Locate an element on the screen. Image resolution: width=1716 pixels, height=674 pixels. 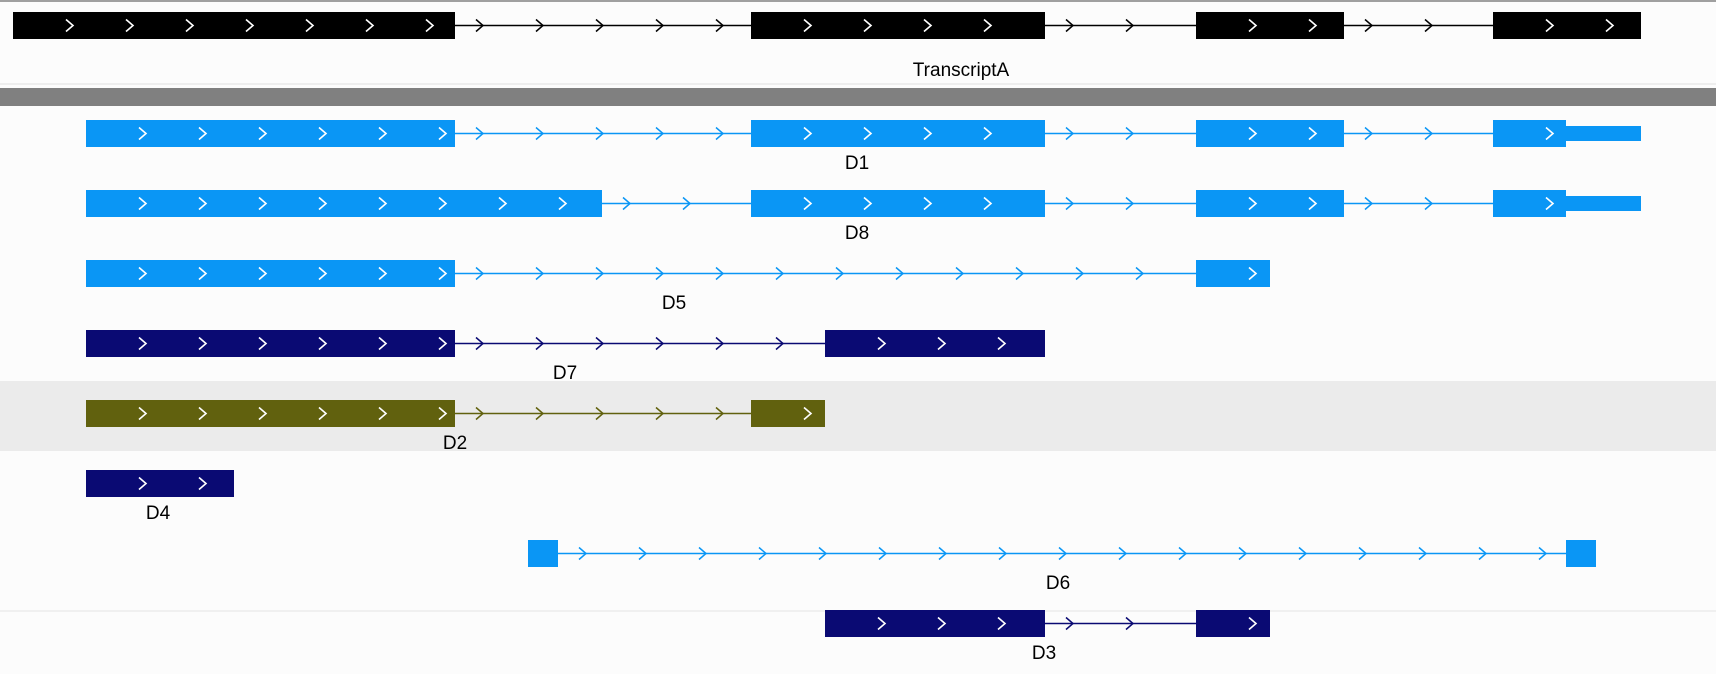
transcript-d1: D1 is located at coordinates (863, 147).